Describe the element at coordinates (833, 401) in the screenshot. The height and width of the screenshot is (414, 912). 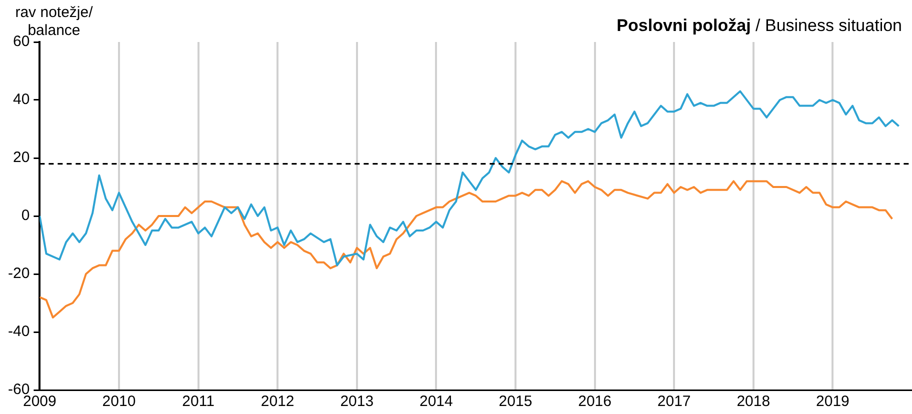
I see `x-tick-label: 2019` at that location.